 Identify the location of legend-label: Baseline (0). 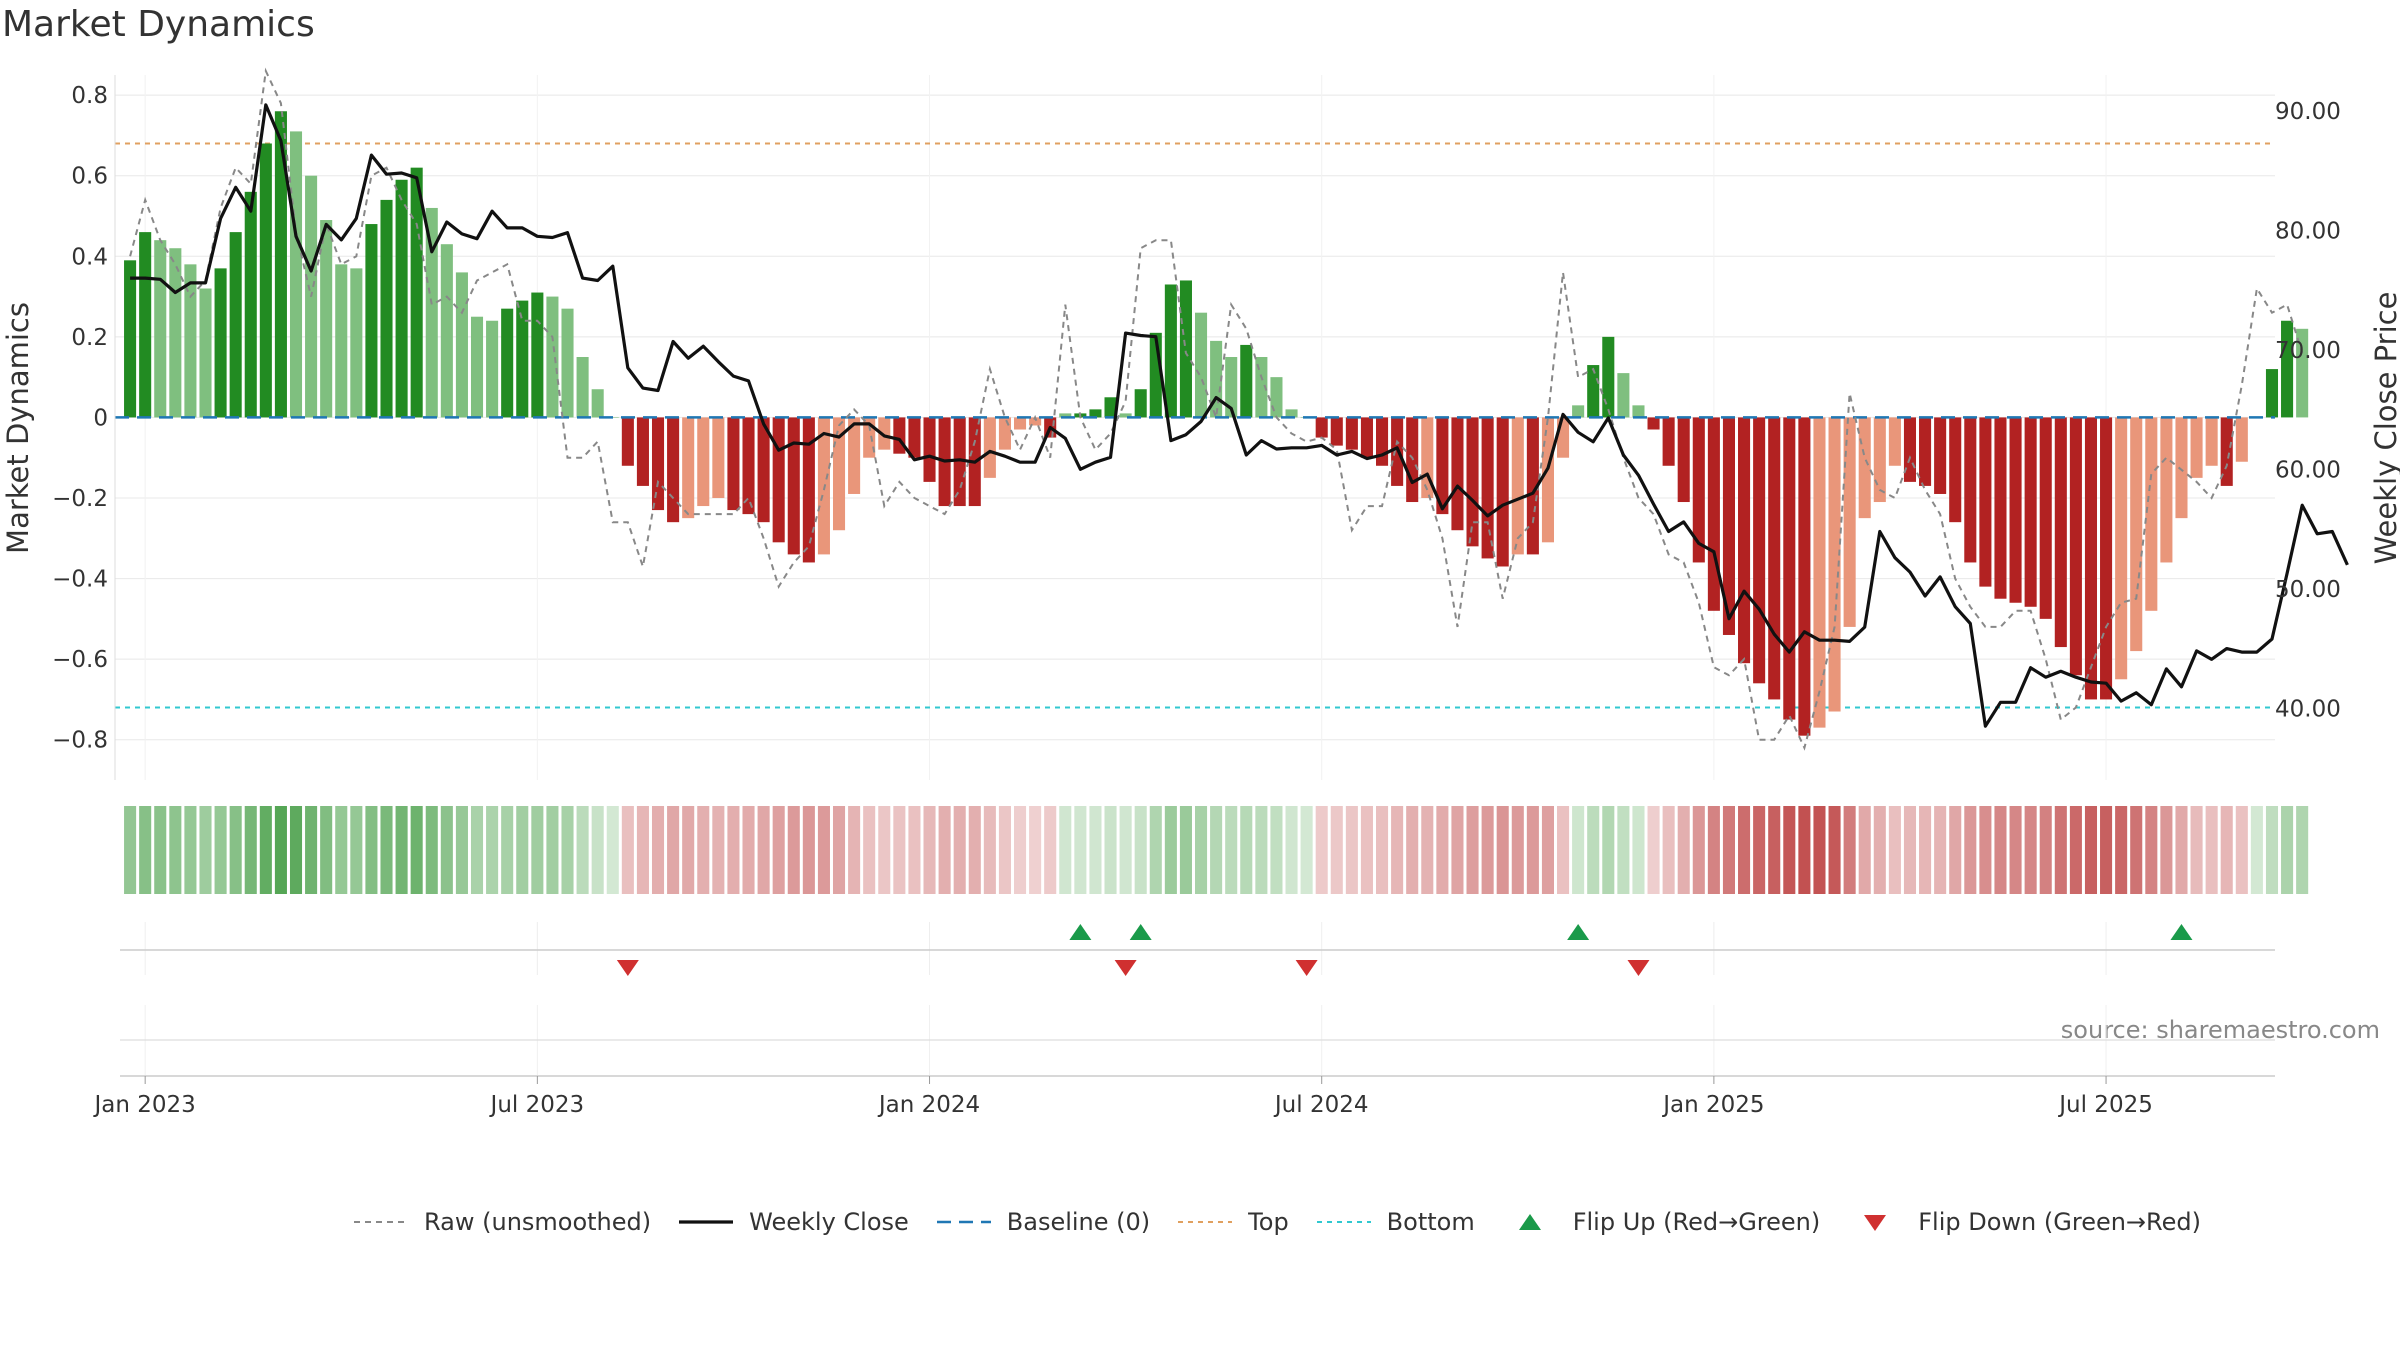
(1078, 1222).